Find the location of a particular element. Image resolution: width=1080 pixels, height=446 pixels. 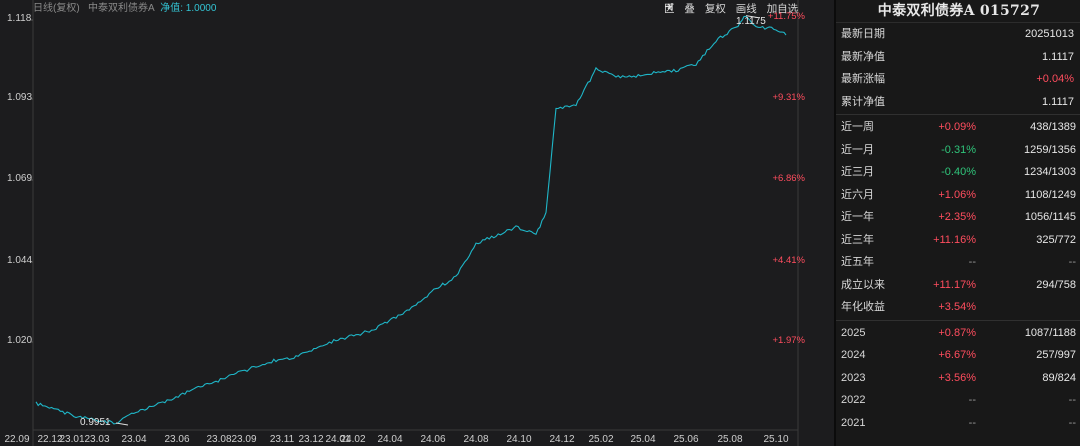

pct-axis-tick-label: +9.31% is located at coordinates (789, 97).